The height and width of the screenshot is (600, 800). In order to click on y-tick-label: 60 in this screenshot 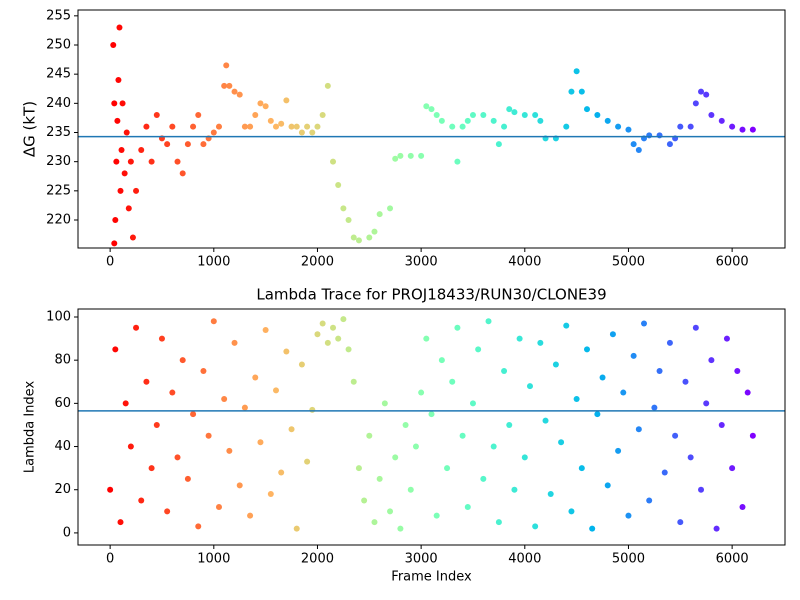, I will do `click(62, 403)`.